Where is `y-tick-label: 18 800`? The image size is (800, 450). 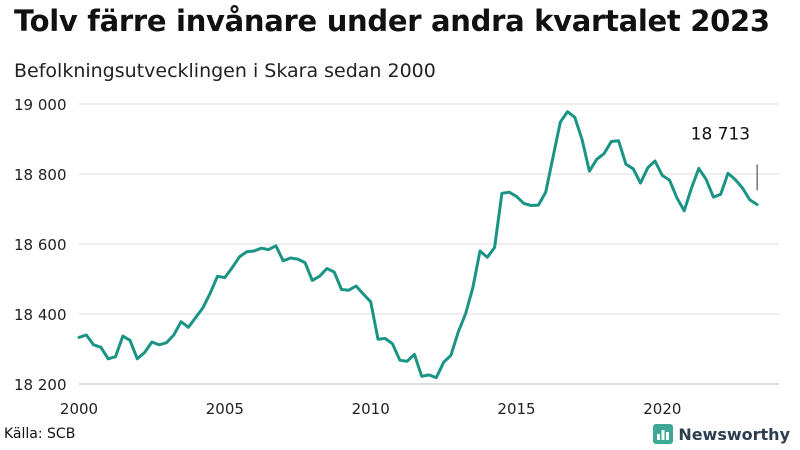 y-tick-label: 18 800 is located at coordinates (40, 175).